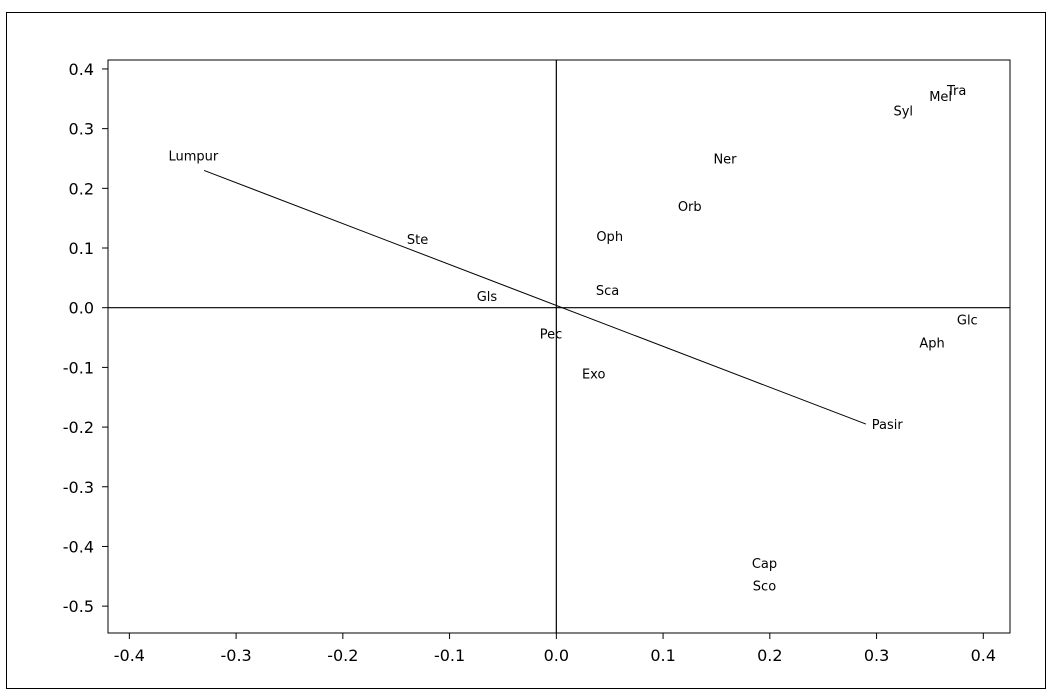 This screenshot has width=1052, height=693. What do you see at coordinates (876, 655) in the screenshot?
I see `x-tick-label: 0.3` at bounding box center [876, 655].